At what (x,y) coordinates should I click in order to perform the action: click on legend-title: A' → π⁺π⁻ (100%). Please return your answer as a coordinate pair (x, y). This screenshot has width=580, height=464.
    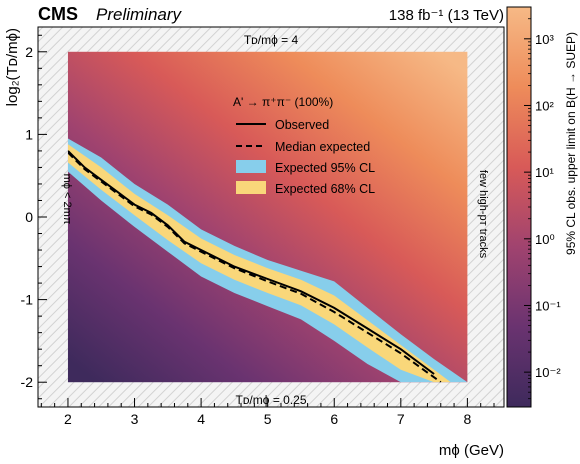
    Looking at the image, I should click on (283, 102).